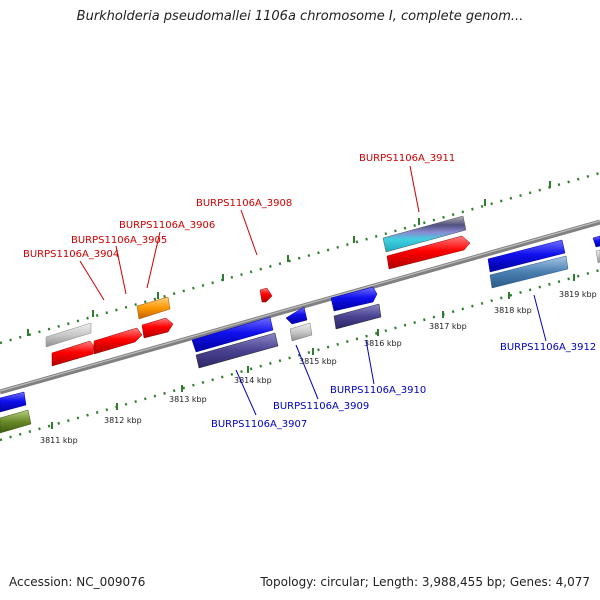 Image resolution: width=600 pixels, height=600 pixels. I want to click on gene-feature-left-blue, so click(13, 402).